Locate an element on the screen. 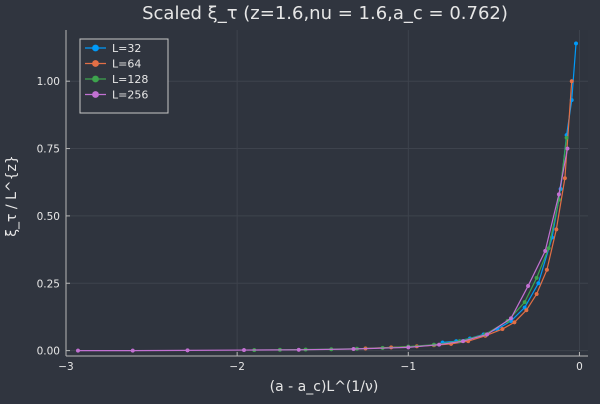 The height and width of the screenshot is (404, 600). y-tick-label-3: 0.75 is located at coordinates (48, 150).